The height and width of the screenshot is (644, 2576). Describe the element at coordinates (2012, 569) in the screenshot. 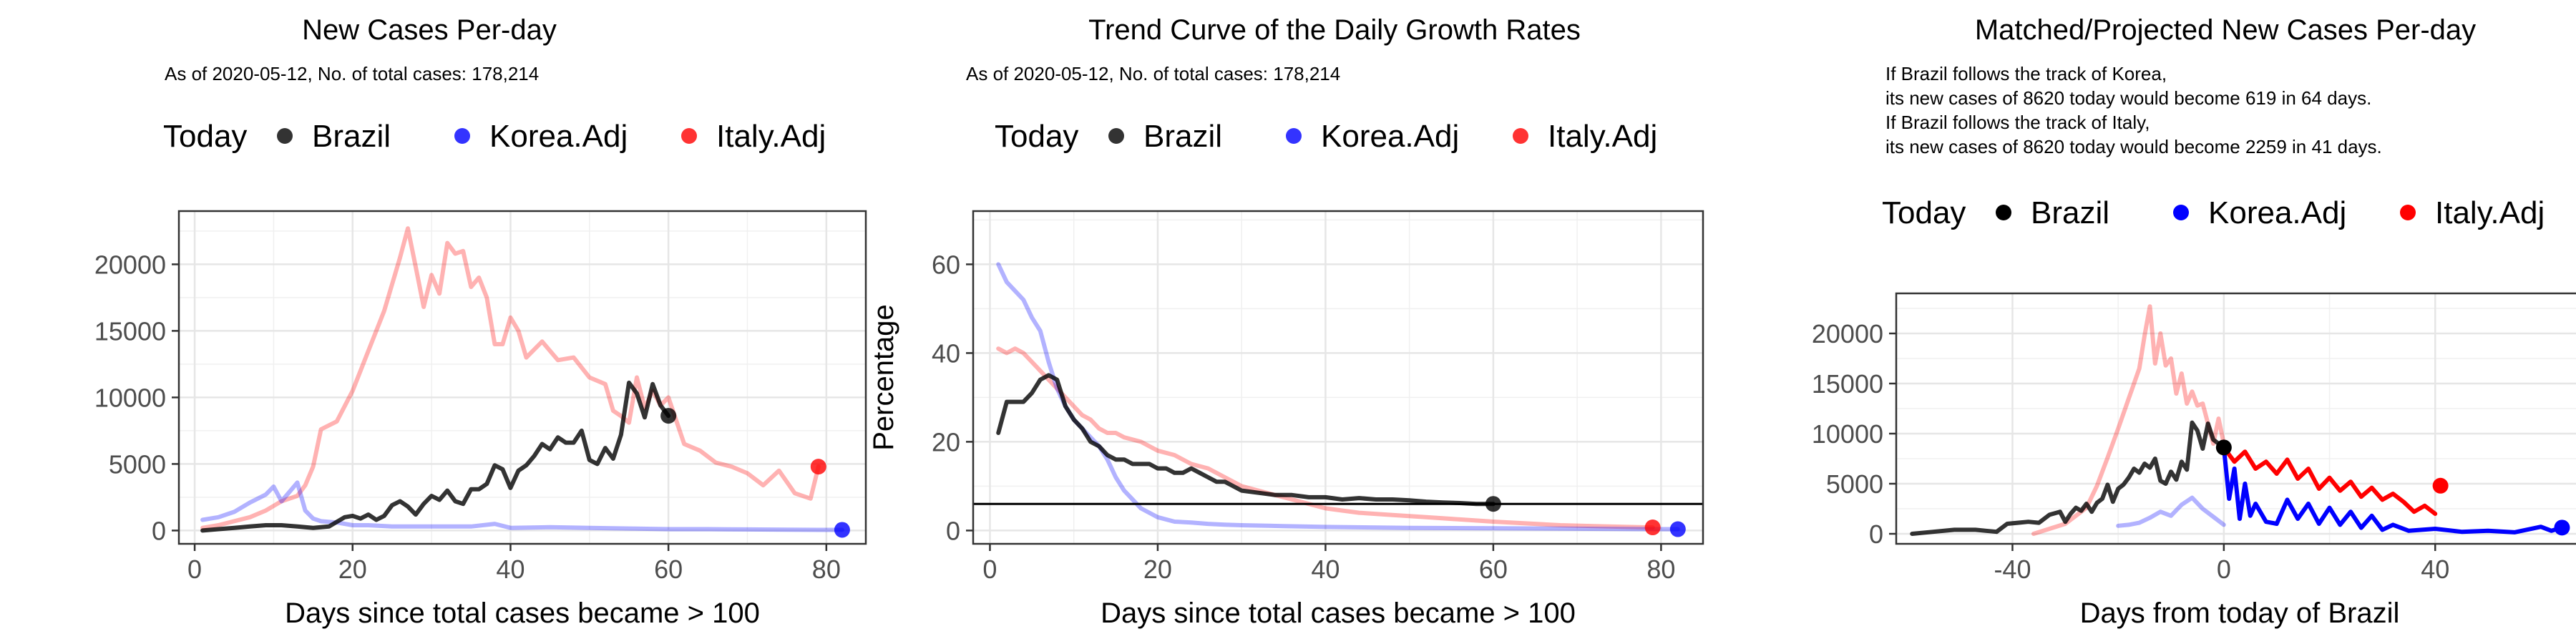

I see `x-tick-label: -40` at that location.